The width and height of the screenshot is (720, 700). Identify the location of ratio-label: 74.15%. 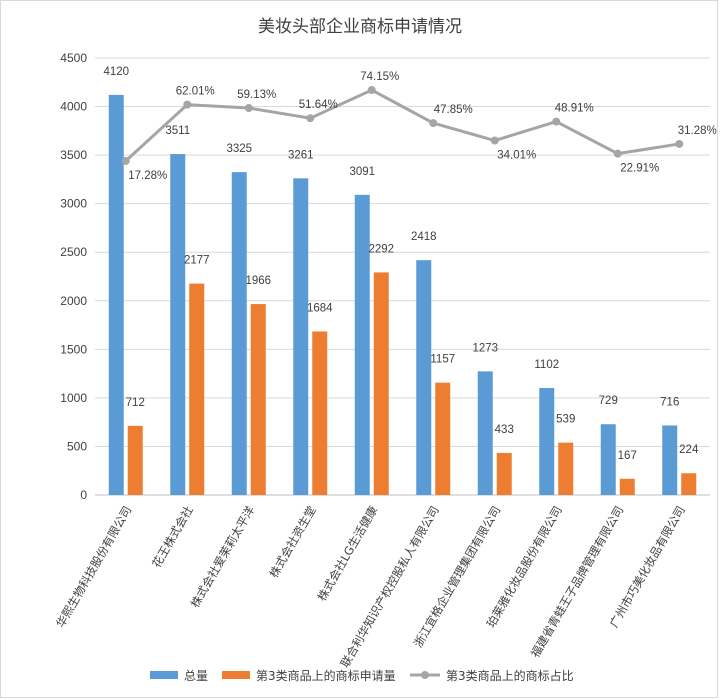
(379, 77).